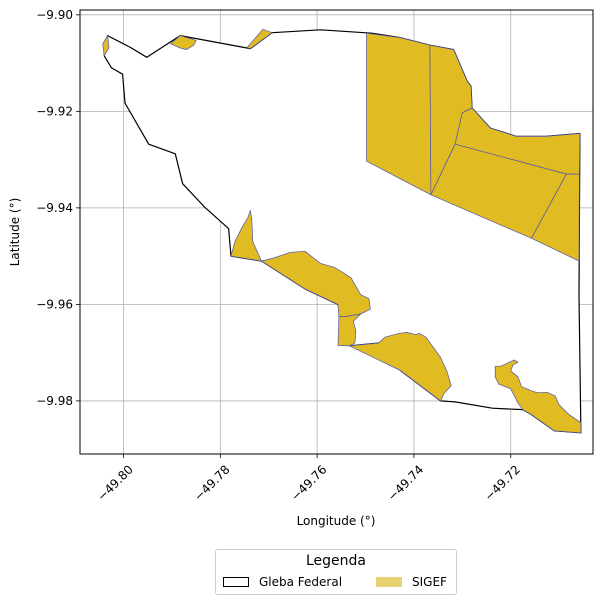 Image resolution: width=601 pixels, height=605 pixels. What do you see at coordinates (429, 582) in the screenshot?
I see `legend-label-sigef: SIGEF` at bounding box center [429, 582].